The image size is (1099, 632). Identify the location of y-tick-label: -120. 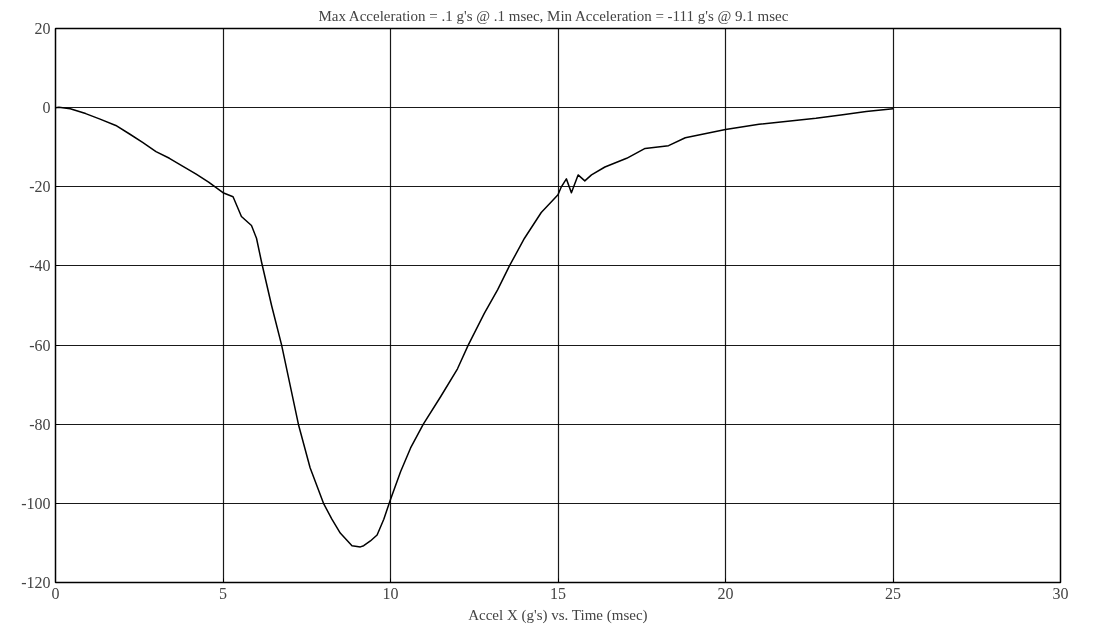
(36, 582).